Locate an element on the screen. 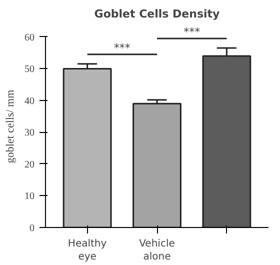 The height and width of the screenshot is (265, 280). x-tick-label: Vehicle alone is located at coordinates (157, 250).